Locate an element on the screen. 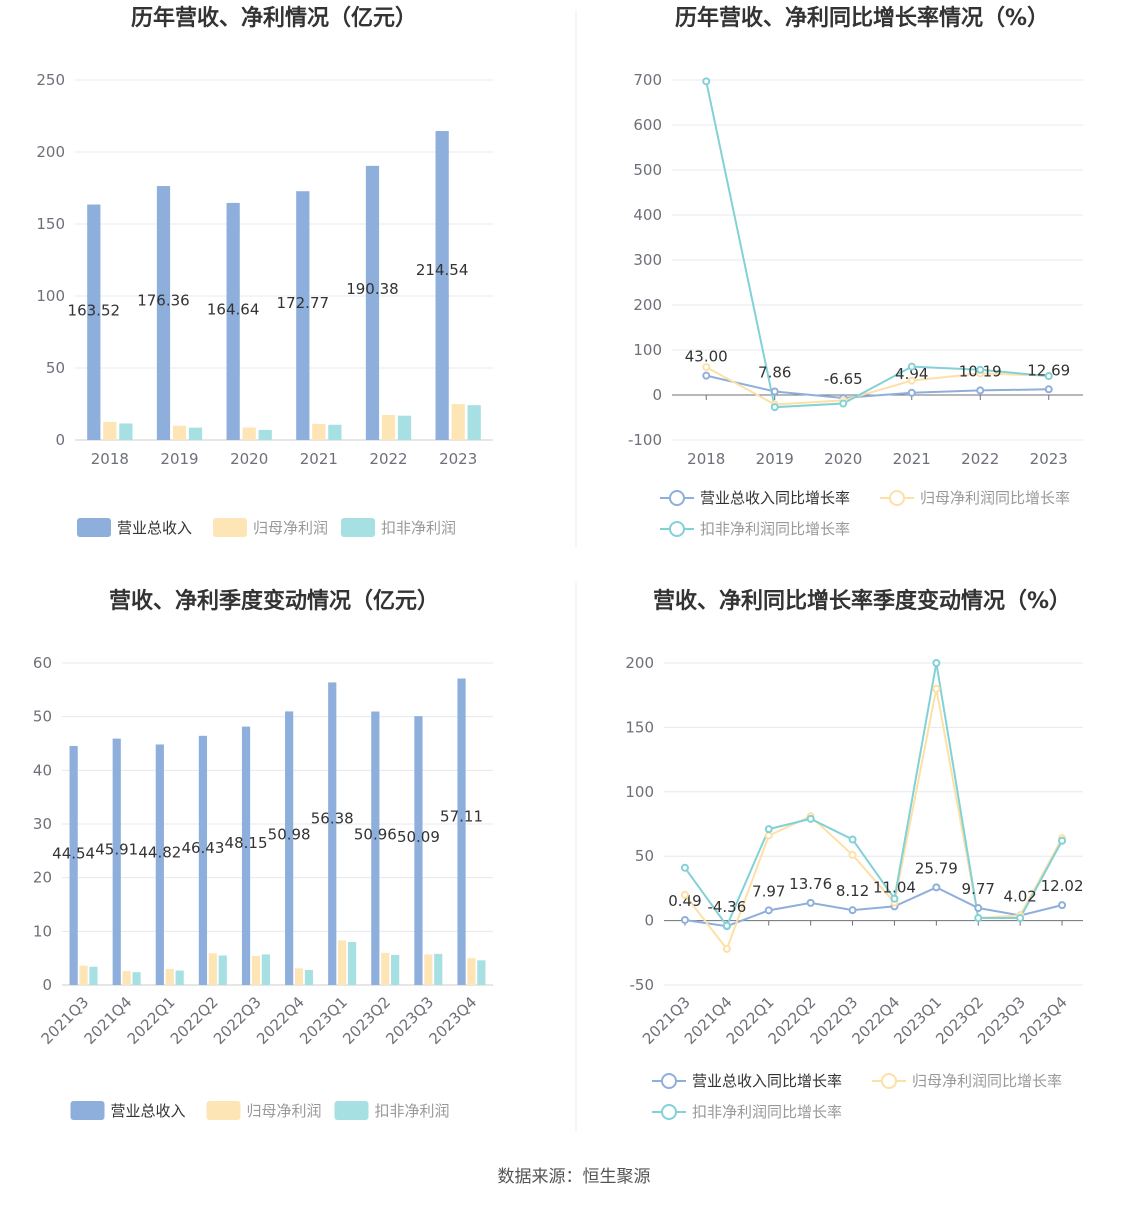 The width and height of the screenshot is (1148, 1206). series-point-1-2022 is located at coordinates (980, 390).